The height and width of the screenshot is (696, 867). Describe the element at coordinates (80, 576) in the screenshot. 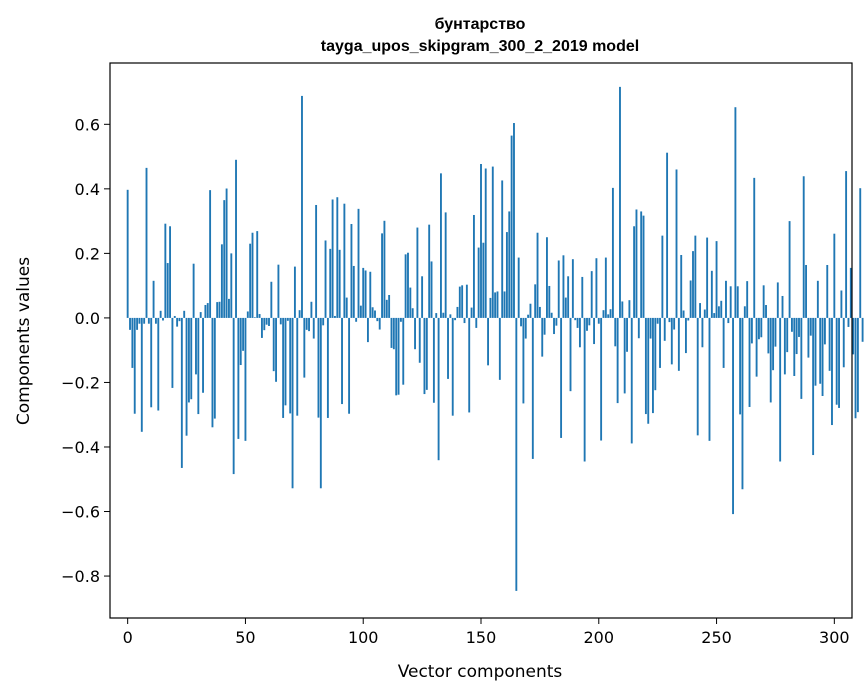

I see `y-tick-label: −0.8` at that location.